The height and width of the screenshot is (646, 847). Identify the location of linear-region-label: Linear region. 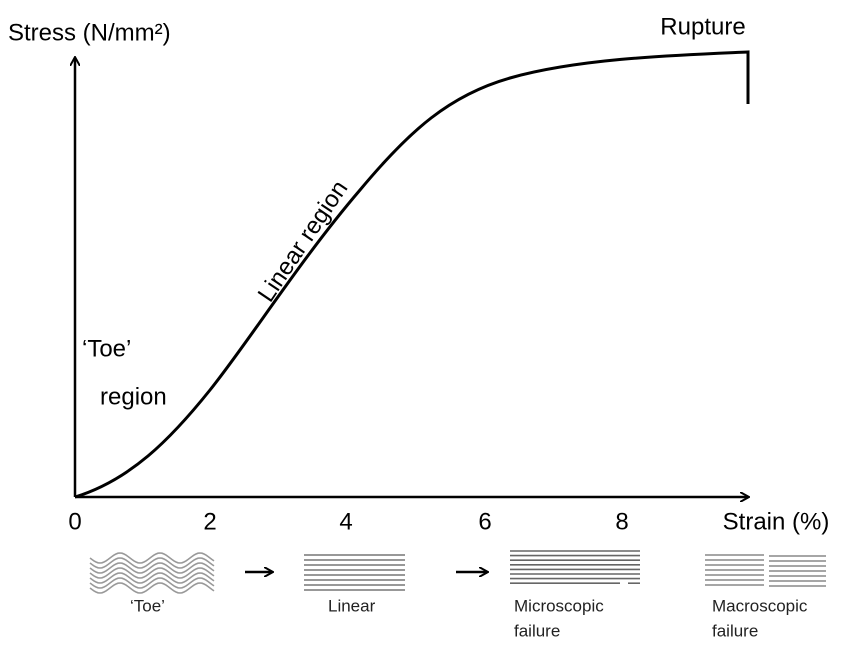
(303, 241).